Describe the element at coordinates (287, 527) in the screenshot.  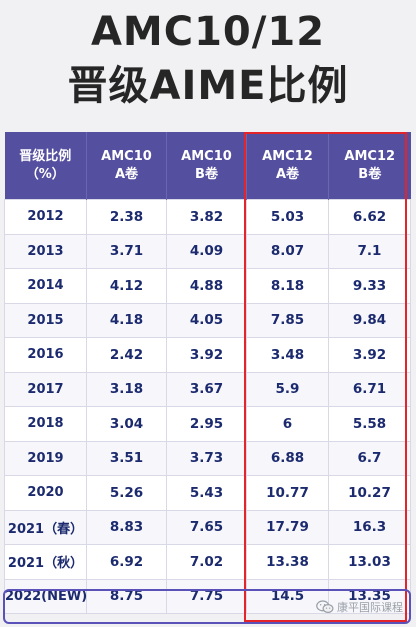
I see `cell-amc12a: 17.79` at that location.